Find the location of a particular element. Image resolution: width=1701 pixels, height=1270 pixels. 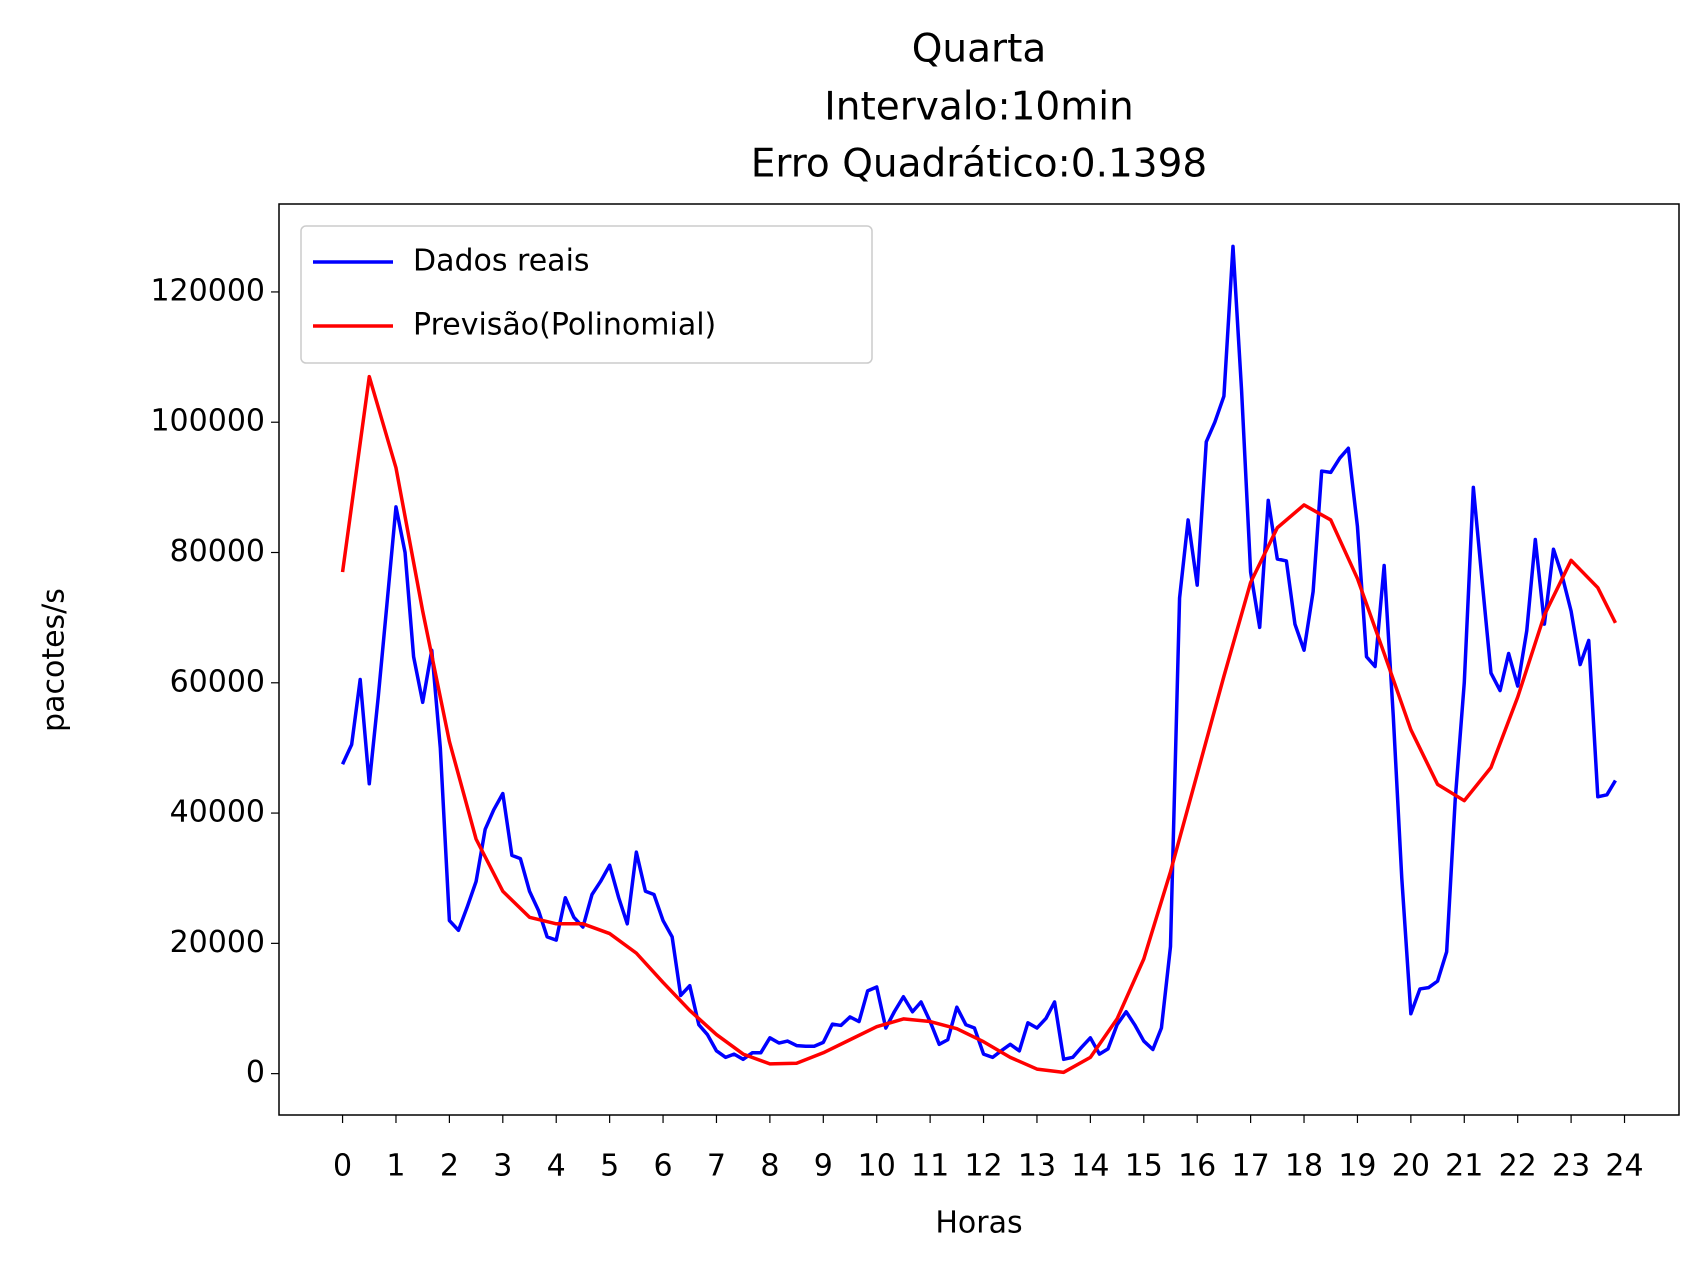

x-tick-label: 8 is located at coordinates (769, 1166).